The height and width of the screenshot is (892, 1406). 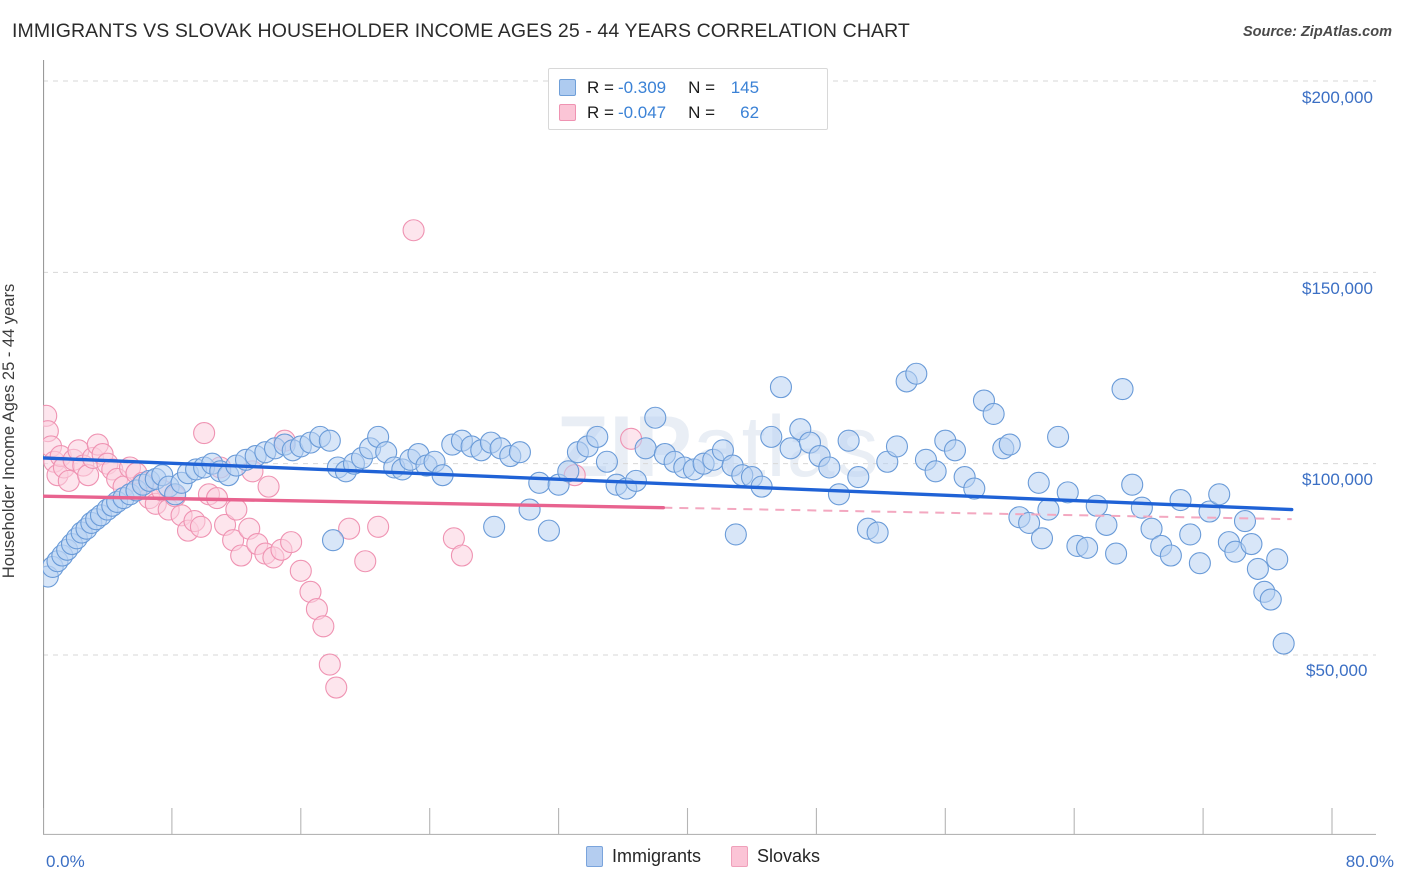 I want to click on stats-n-value-slovaks: 62, so click(x=750, y=112).